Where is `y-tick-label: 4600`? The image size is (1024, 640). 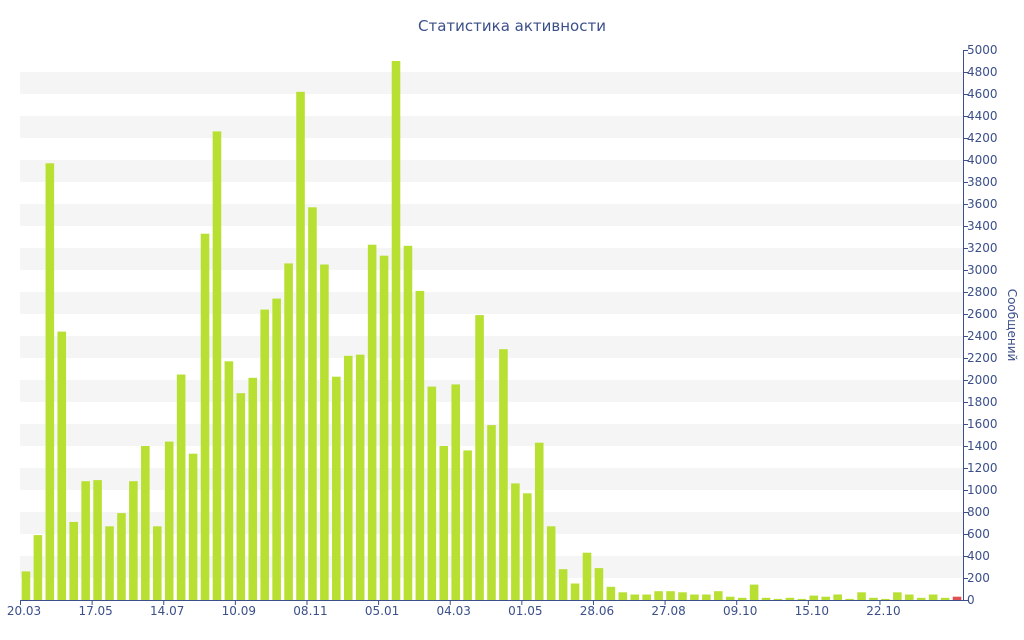 y-tick-label: 4600 is located at coordinates (982, 94).